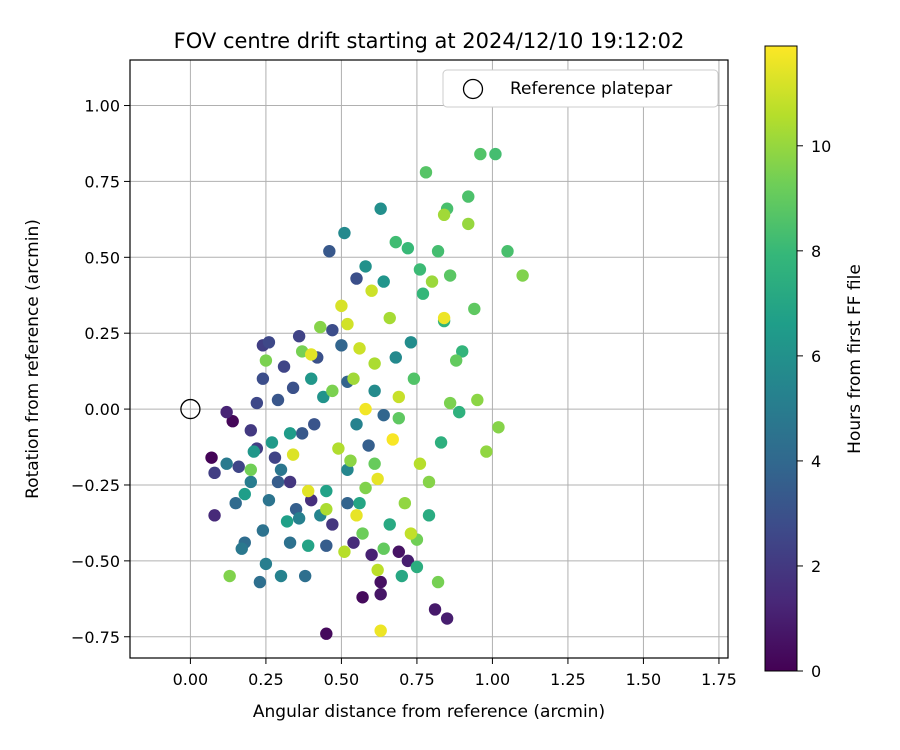 The image size is (900, 750). I want to click on colorbar-label: Hours from first FF file, so click(855, 359).